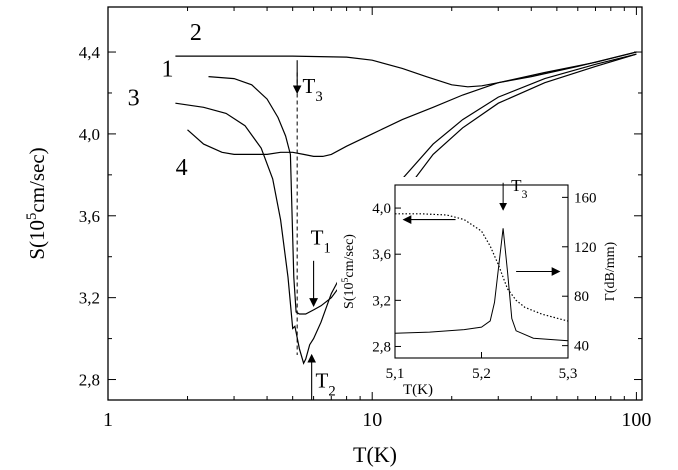 This screenshot has width=678, height=470. Describe the element at coordinates (134, 98) in the screenshot. I see `curve-label-3: 3` at that location.